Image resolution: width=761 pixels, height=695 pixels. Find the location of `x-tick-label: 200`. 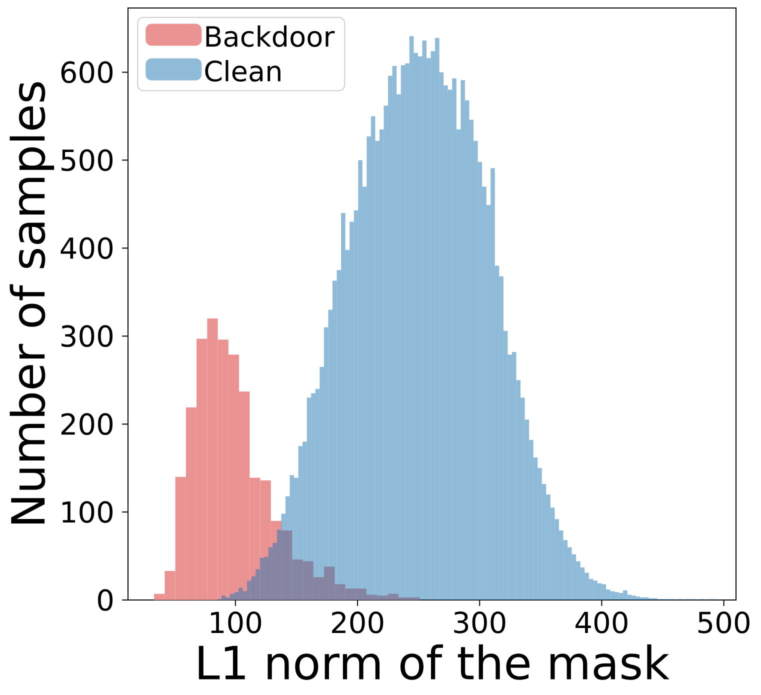

x-tick-label: 200 is located at coordinates (358, 623).